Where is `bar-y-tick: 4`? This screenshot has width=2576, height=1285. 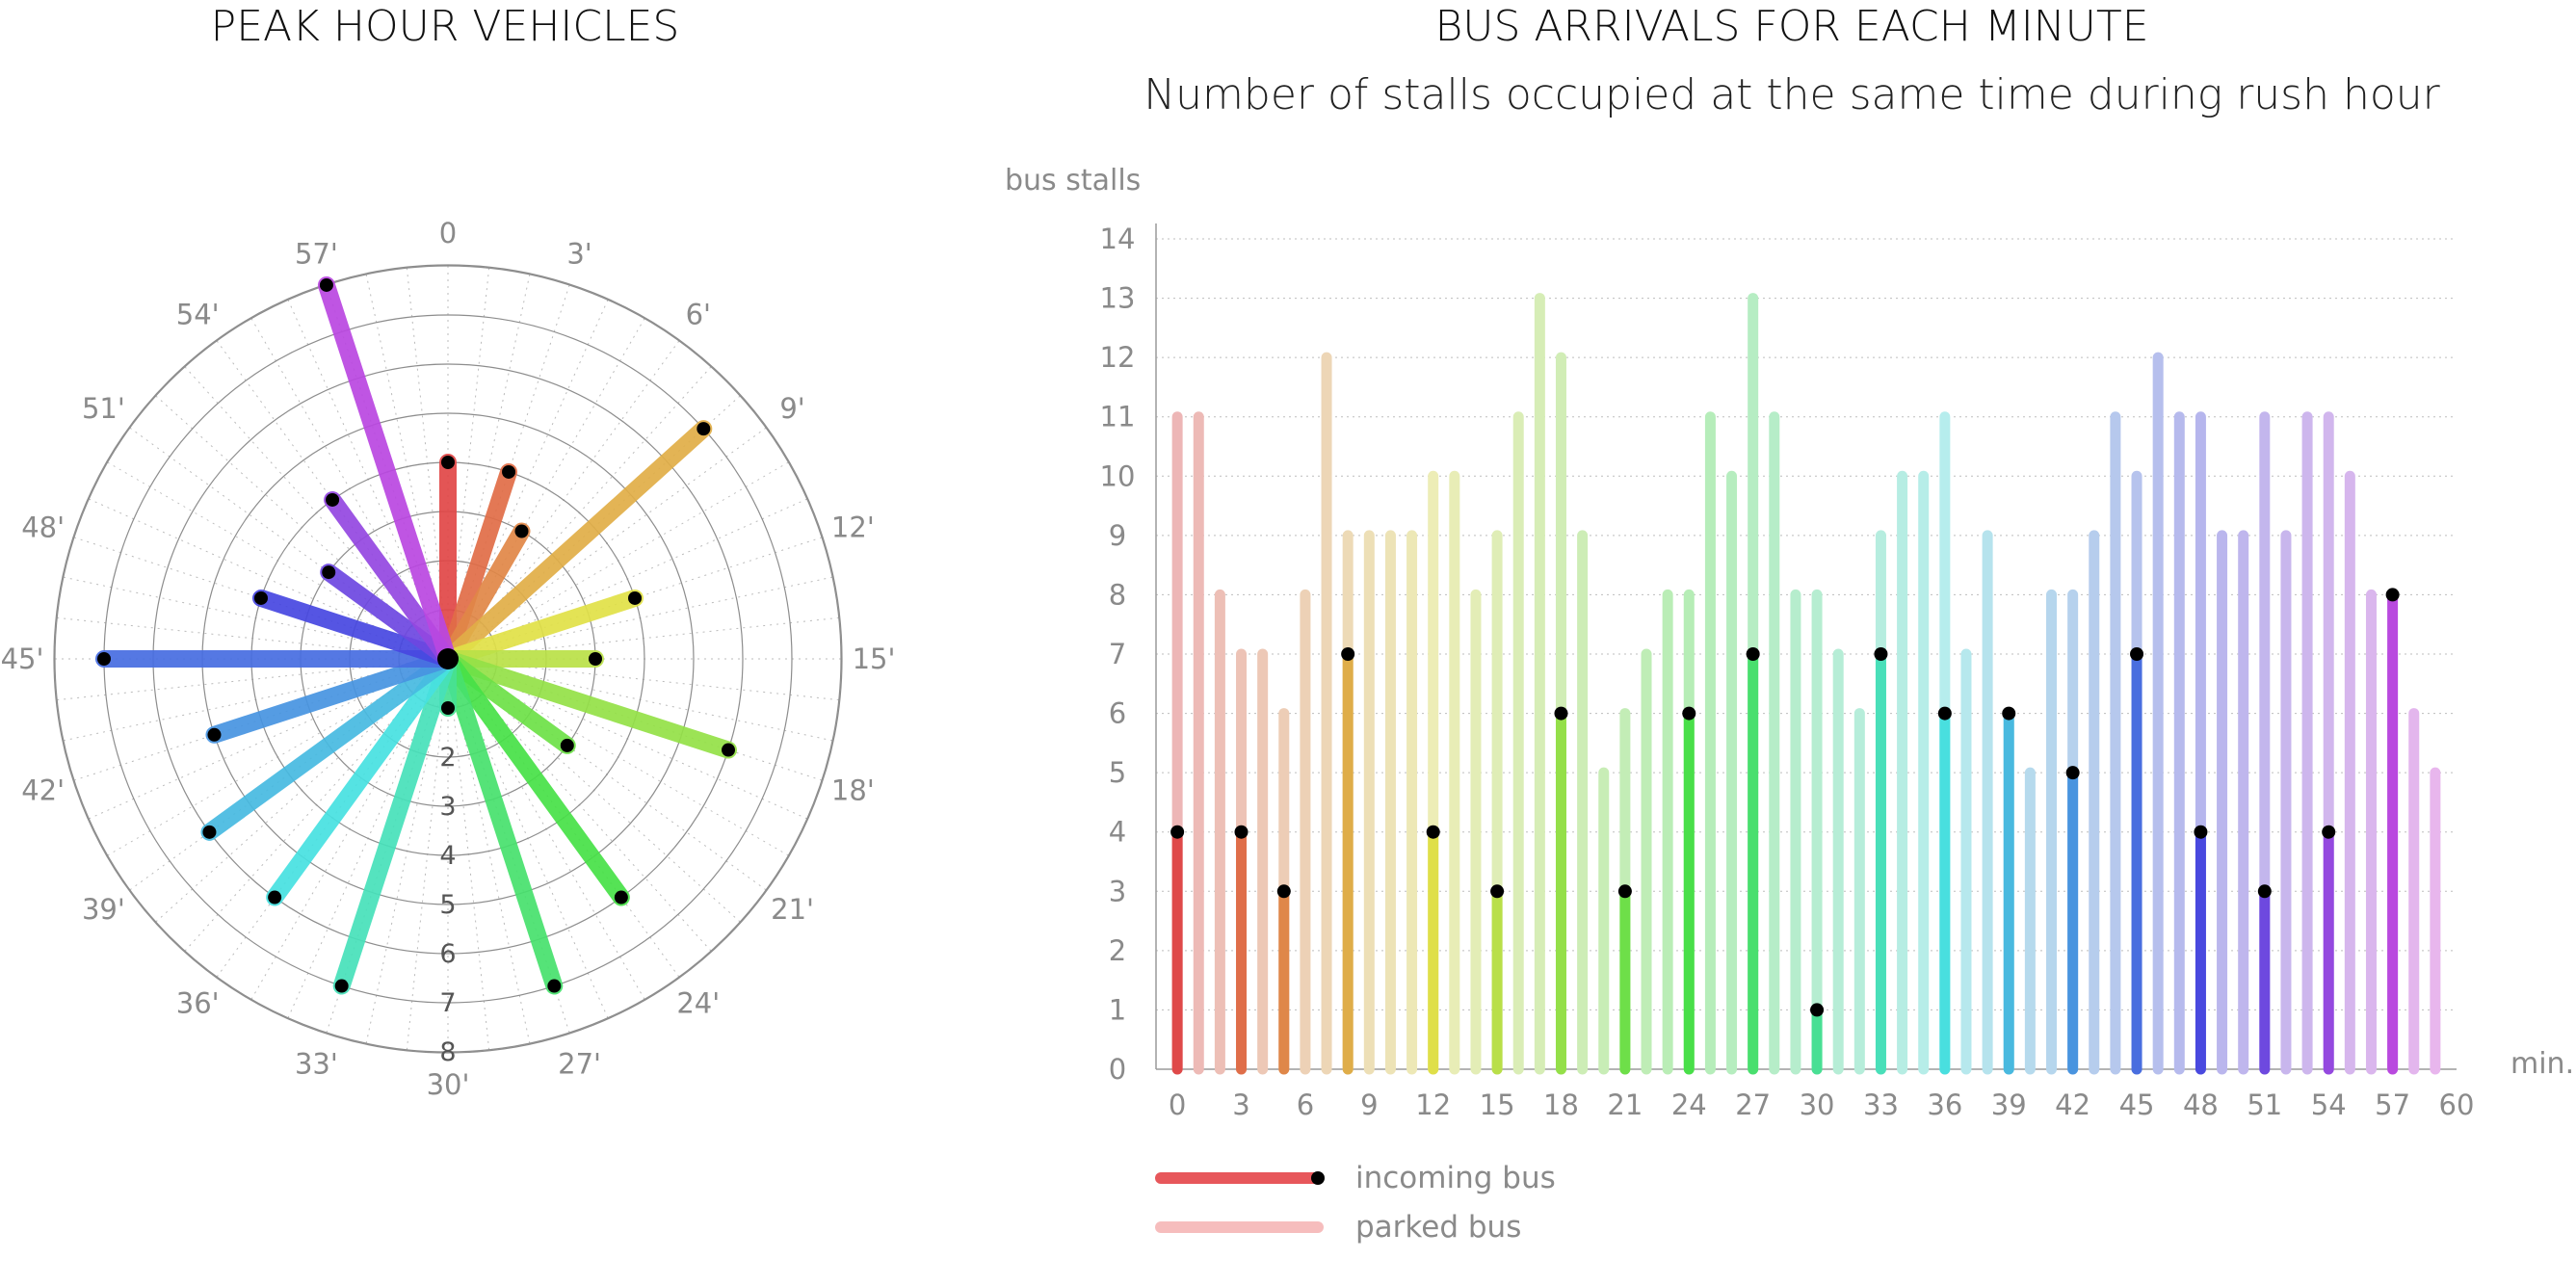
bar-y-tick: 4 is located at coordinates (1117, 833).